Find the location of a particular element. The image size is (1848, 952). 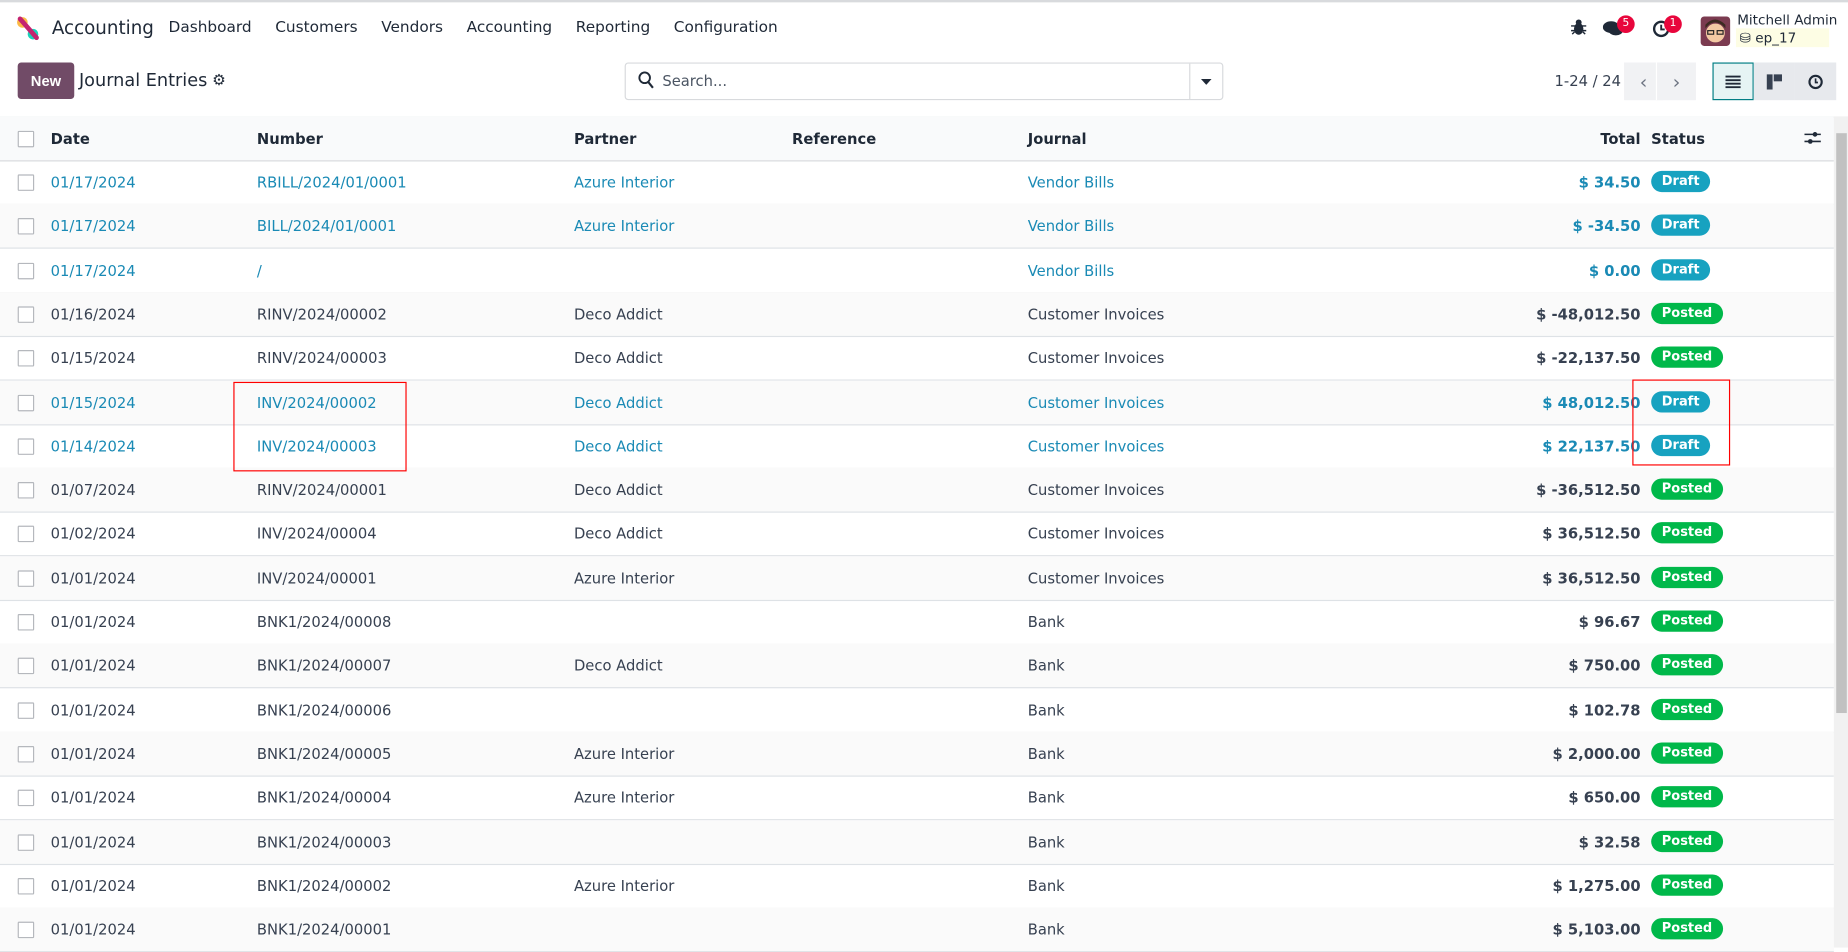

row-date: 01/17/2024 is located at coordinates (93, 270).